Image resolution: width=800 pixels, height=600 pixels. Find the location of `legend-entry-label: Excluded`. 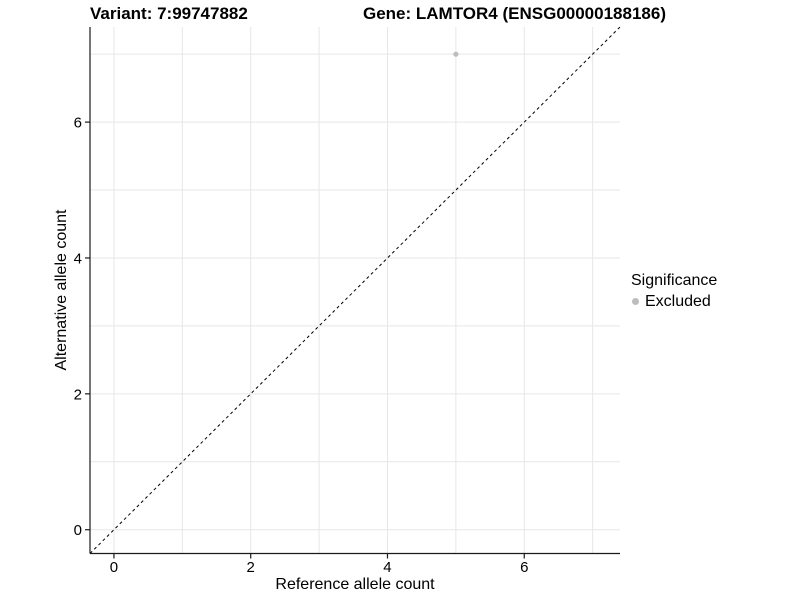

legend-entry-label: Excluded is located at coordinates (678, 301).